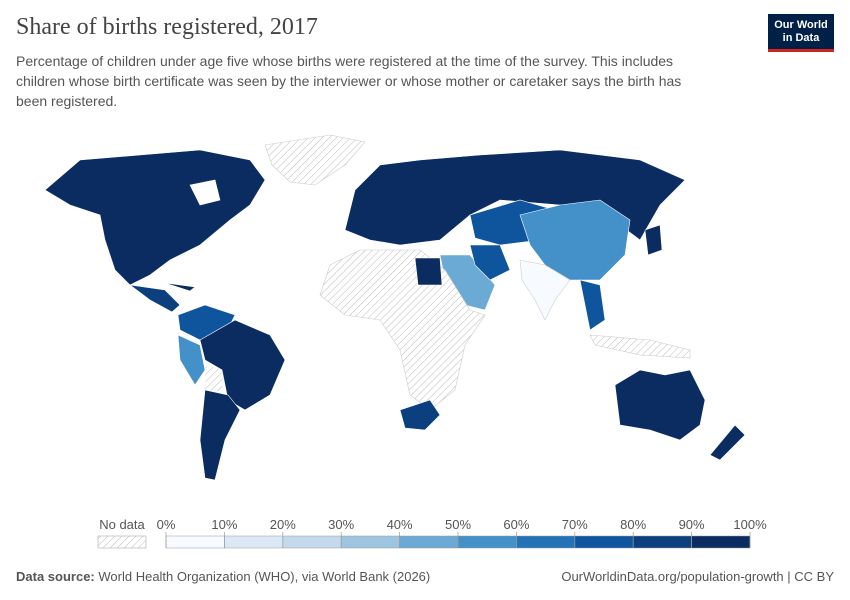  I want to click on iran, so click(490, 262).